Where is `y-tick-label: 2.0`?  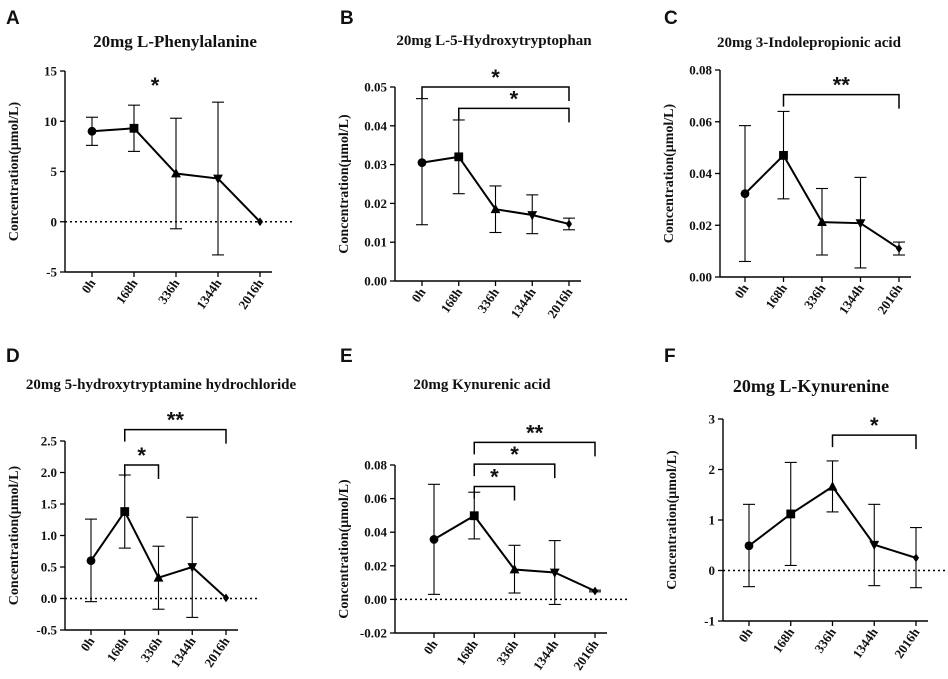
y-tick-label: 2.0 is located at coordinates (49, 472).